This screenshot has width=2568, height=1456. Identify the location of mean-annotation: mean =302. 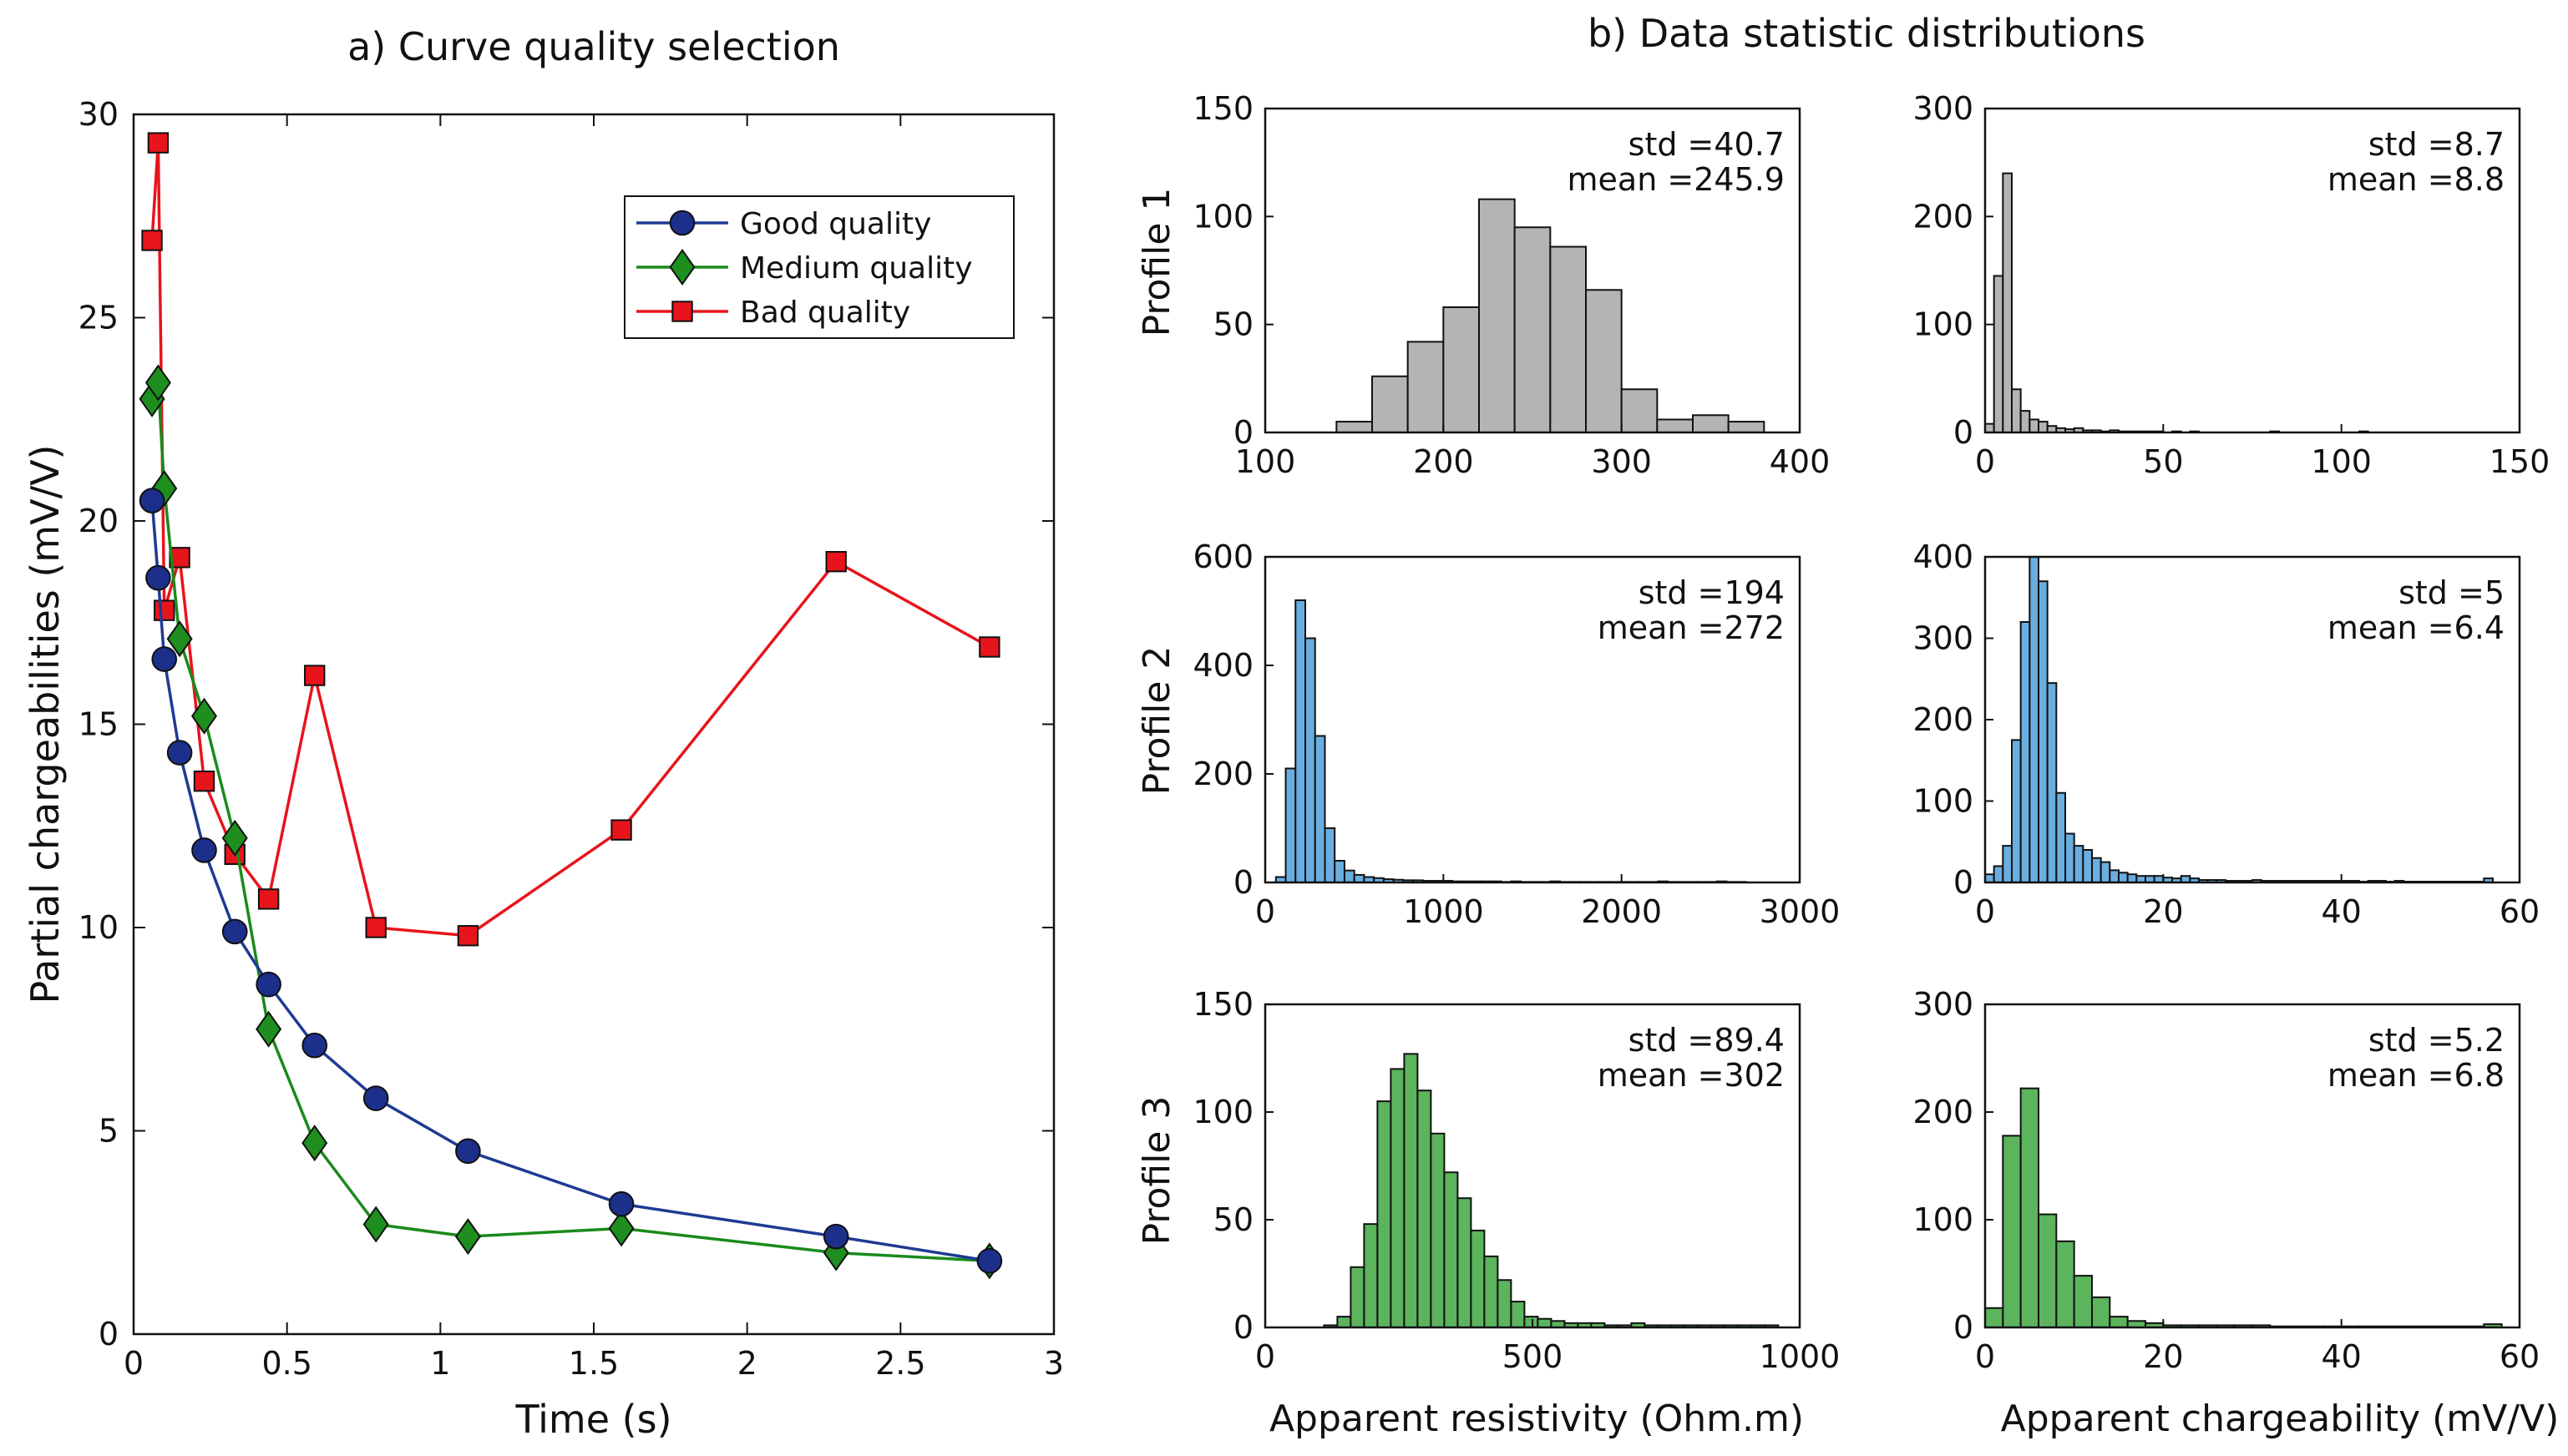
(1692, 1075).